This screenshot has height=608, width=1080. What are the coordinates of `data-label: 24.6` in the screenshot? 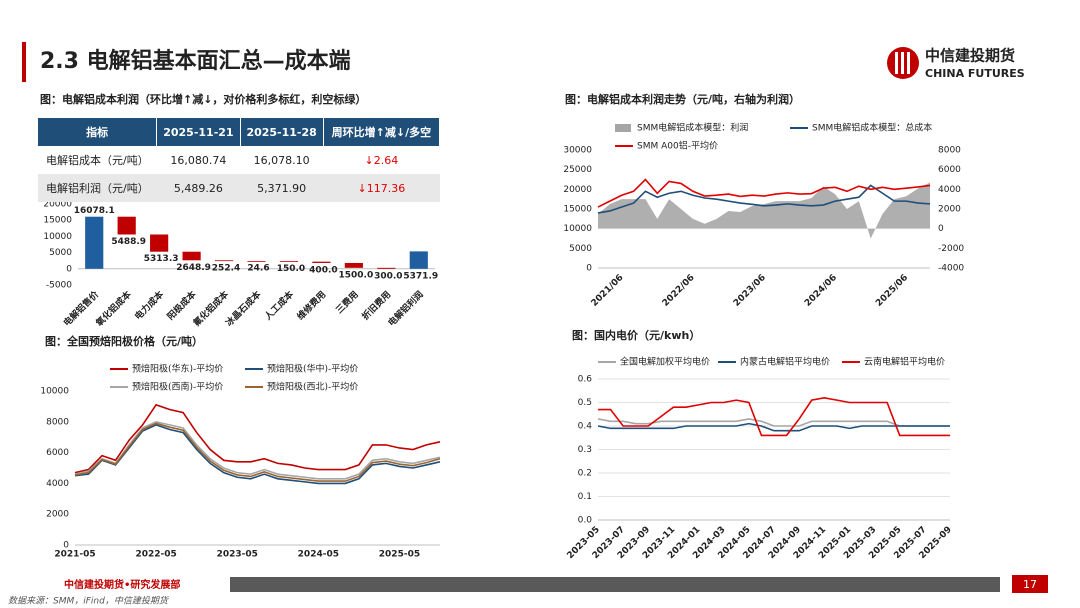 It's located at (258, 269).